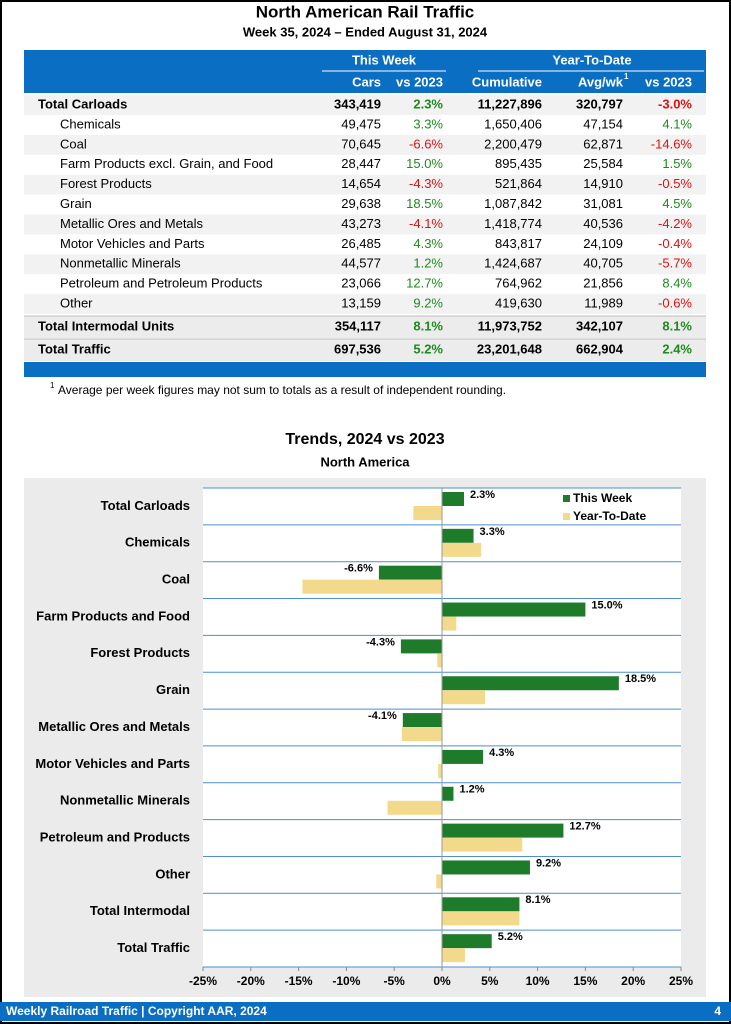  I want to click on row-label: Coal, so click(73, 143).